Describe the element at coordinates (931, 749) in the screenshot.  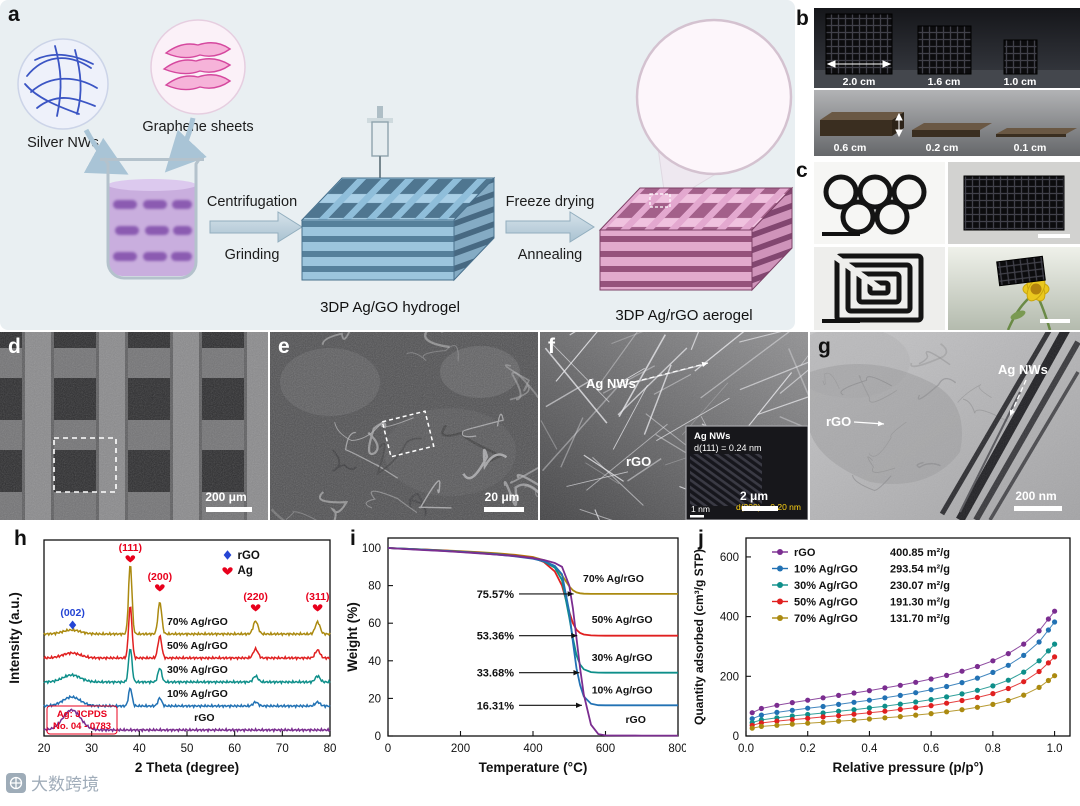
I see `svg-text: 0.6` at that location.